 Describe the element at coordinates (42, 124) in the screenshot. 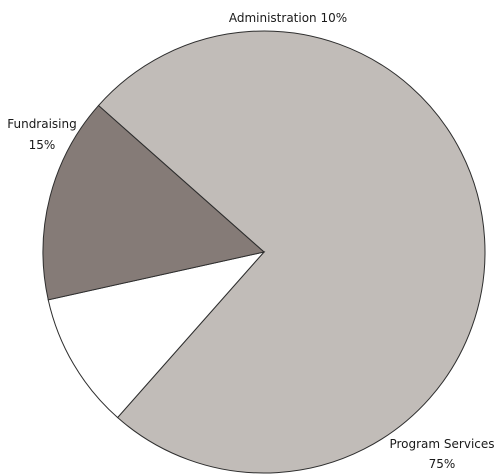

I see `slice-label-fundraising: Fundraising` at that location.